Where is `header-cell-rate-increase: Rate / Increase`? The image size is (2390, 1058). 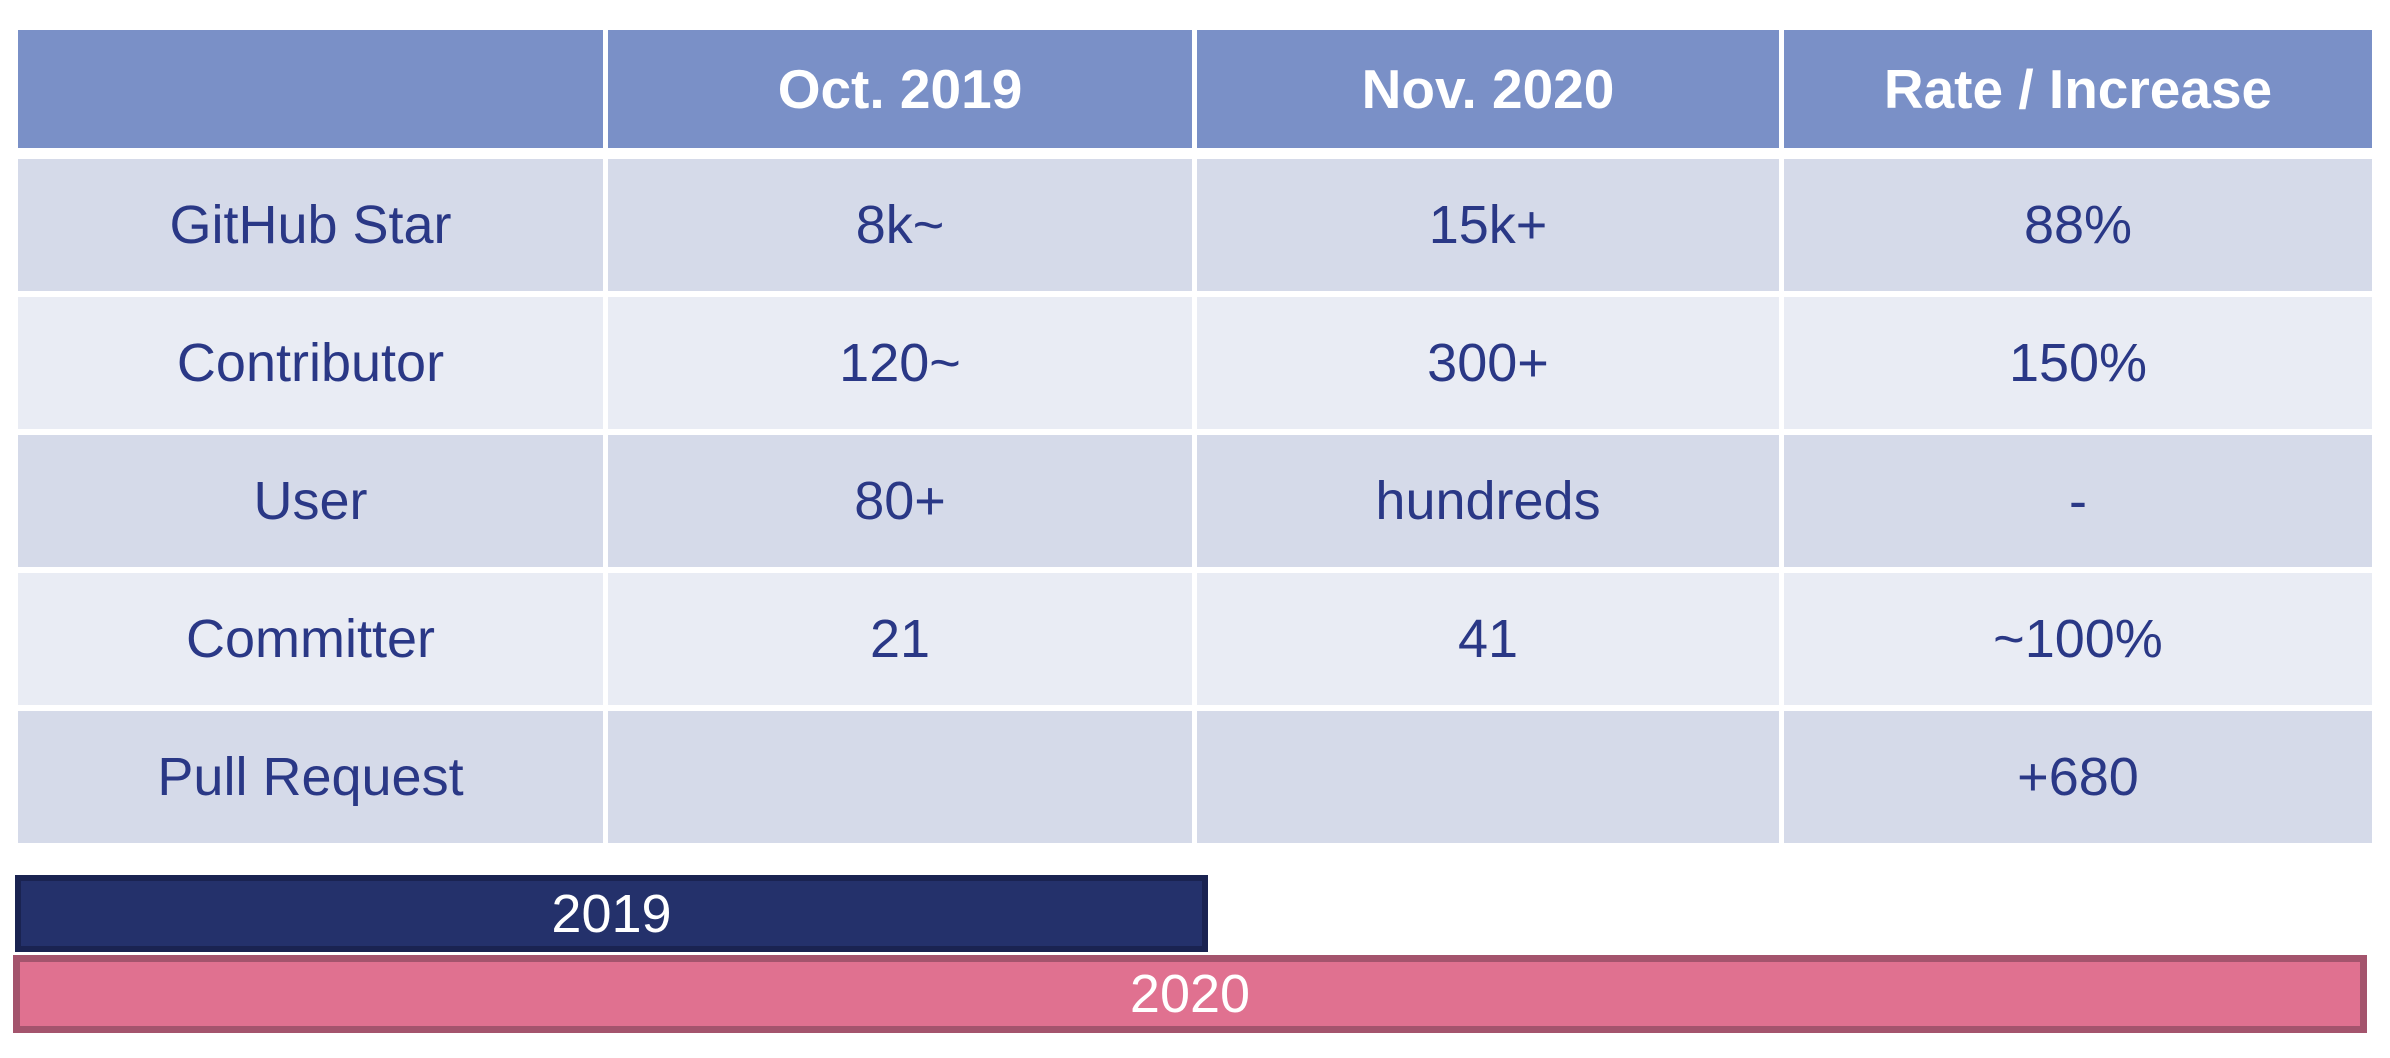
header-cell-rate-increase: Rate / Increase is located at coordinates (2078, 89).